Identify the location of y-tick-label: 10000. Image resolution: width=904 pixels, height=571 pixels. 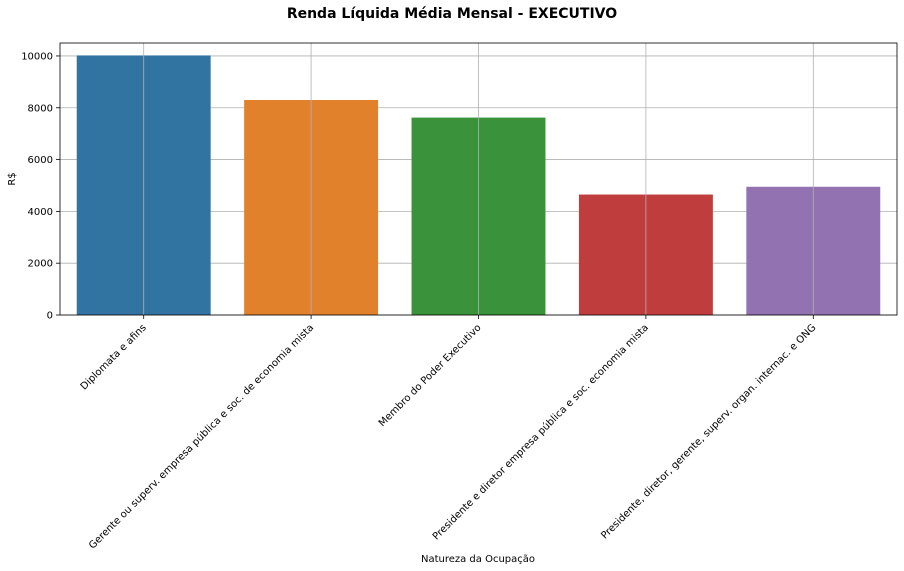
(37, 56).